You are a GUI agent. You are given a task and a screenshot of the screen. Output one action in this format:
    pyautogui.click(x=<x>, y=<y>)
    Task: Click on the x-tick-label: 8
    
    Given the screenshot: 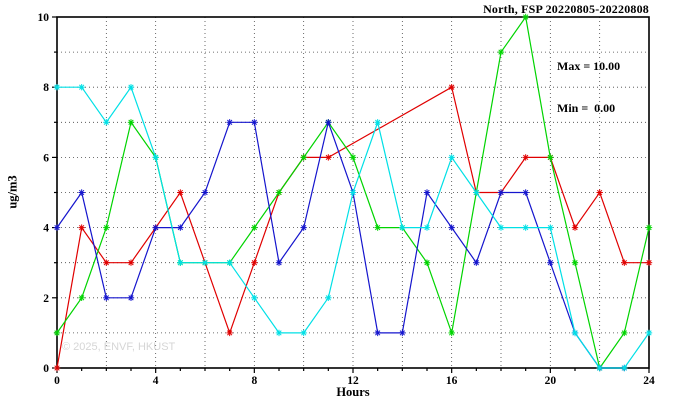 What is the action you would take?
    pyautogui.click(x=254, y=381)
    